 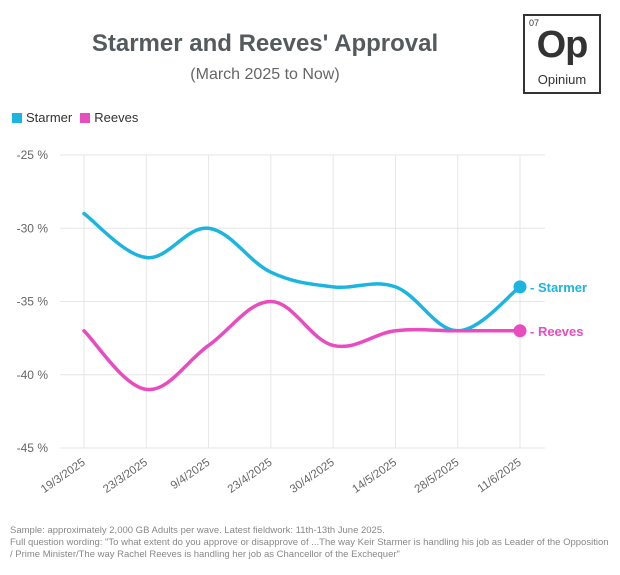 I want to click on series-line-reeves, so click(x=302, y=345).